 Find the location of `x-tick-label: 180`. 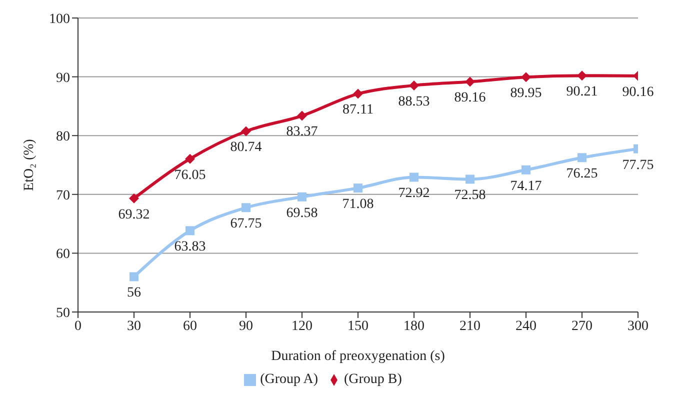

x-tick-label: 180 is located at coordinates (414, 326).